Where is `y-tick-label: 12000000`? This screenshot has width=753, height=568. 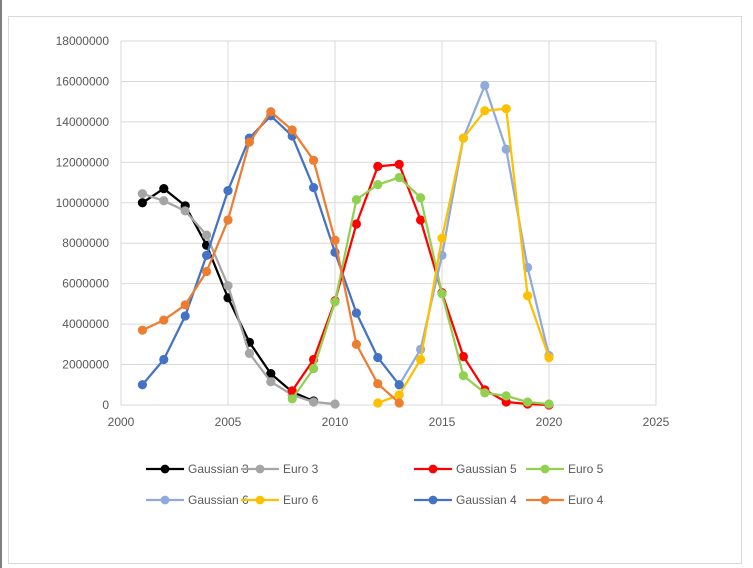
y-tick-label: 12000000 is located at coordinates (83, 162).